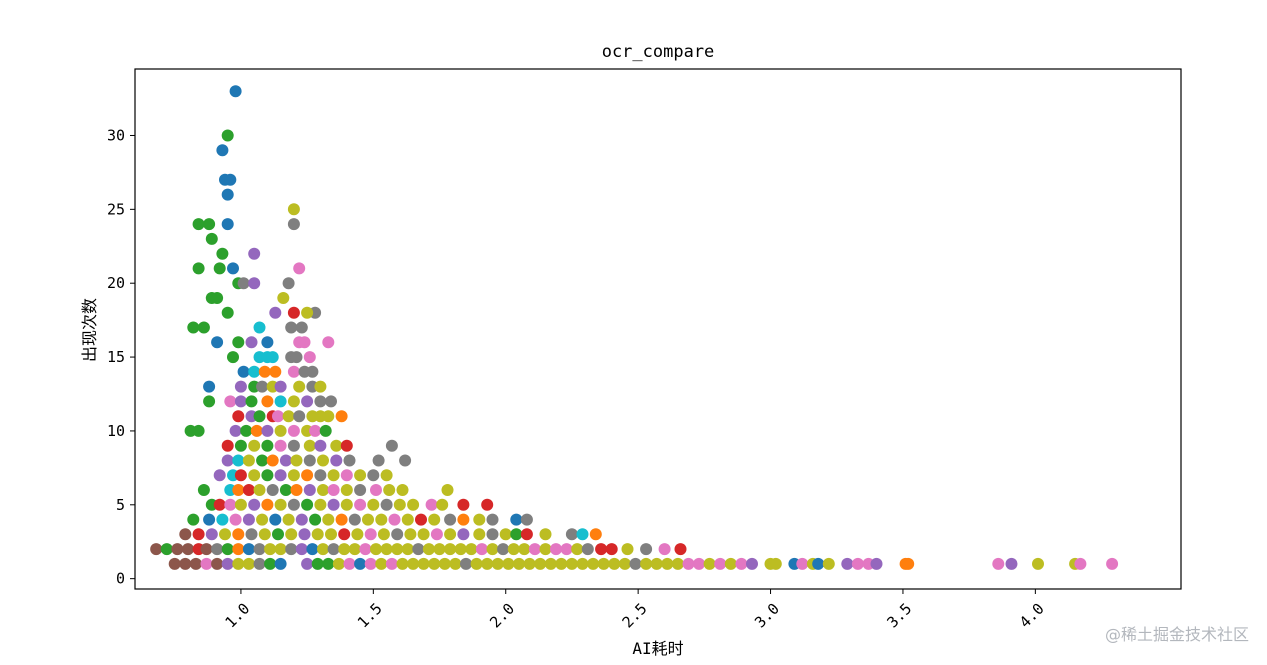  What do you see at coordinates (1176, 634) in the screenshot?
I see `watermark: @稀土掘金技术社区` at bounding box center [1176, 634].